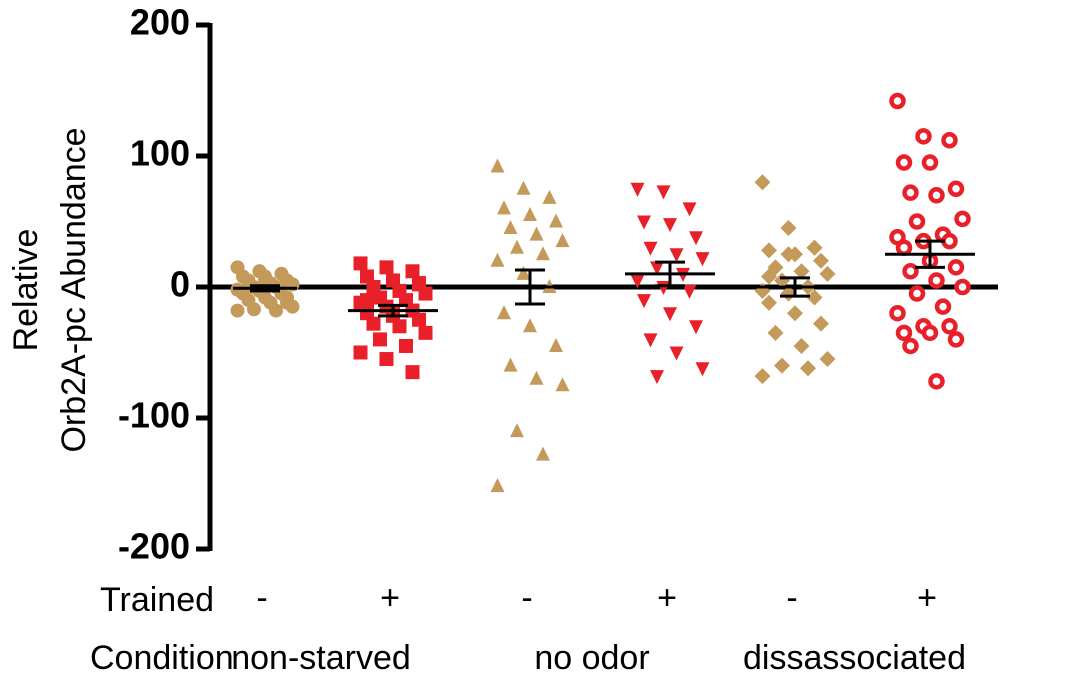 The height and width of the screenshot is (677, 1071). What do you see at coordinates (160, 22) in the screenshot?
I see `y-tick-label: 200` at bounding box center [160, 22].